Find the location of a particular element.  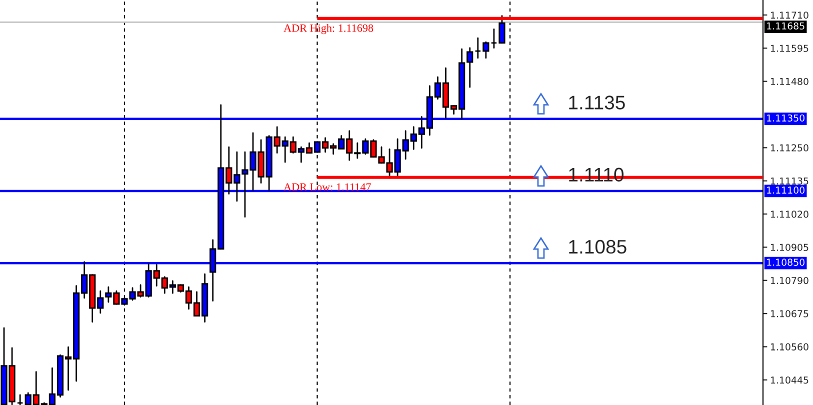

y-tick-label: 1.10445 is located at coordinates (789, 380).